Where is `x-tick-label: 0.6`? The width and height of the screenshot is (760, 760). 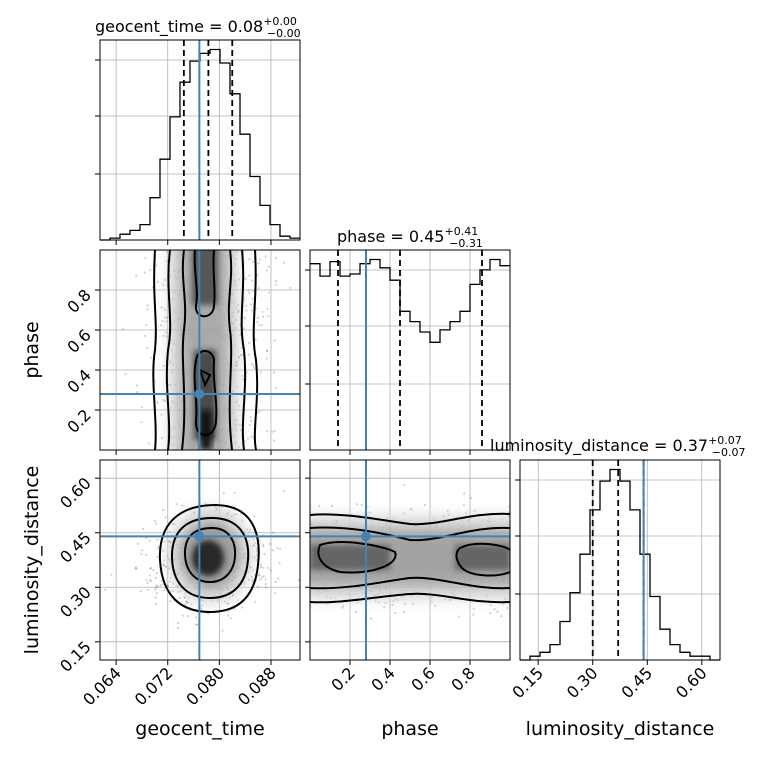 x-tick-label: 0.6 is located at coordinates (422, 678).